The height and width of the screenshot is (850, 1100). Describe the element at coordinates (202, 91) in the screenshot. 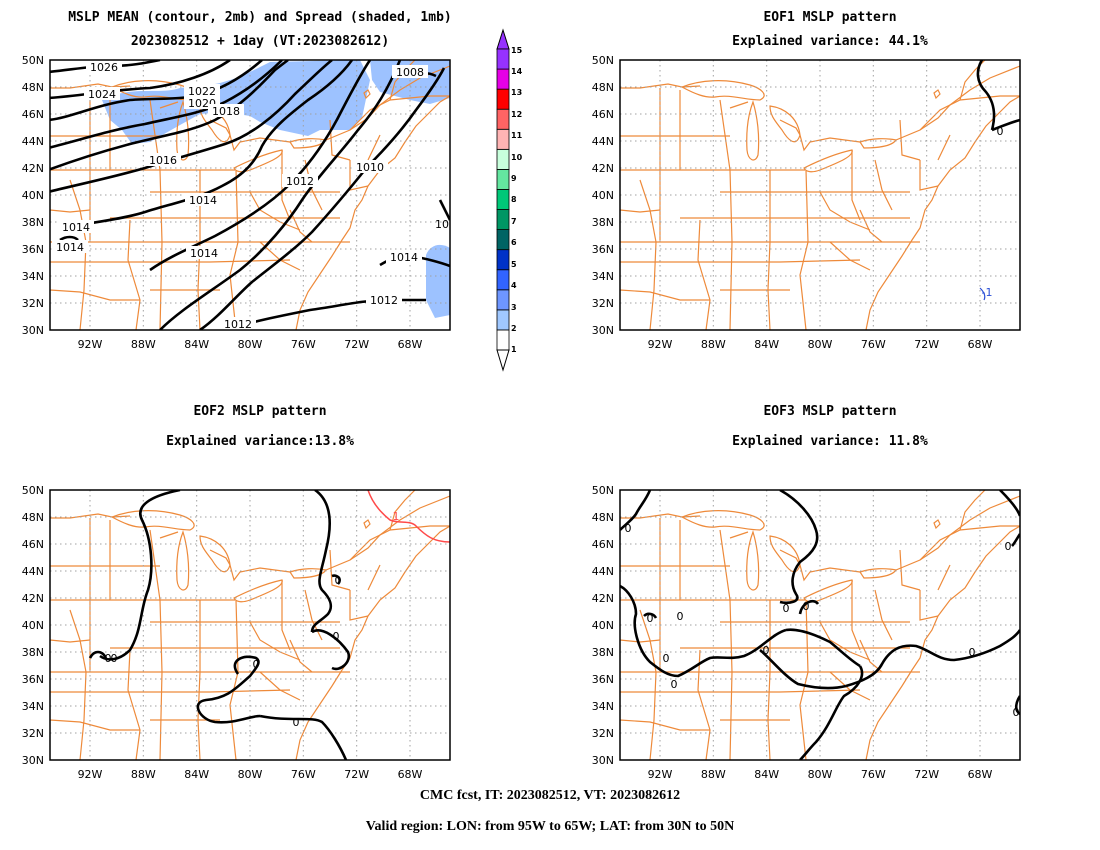

I see `contour-label: 1022` at that location.